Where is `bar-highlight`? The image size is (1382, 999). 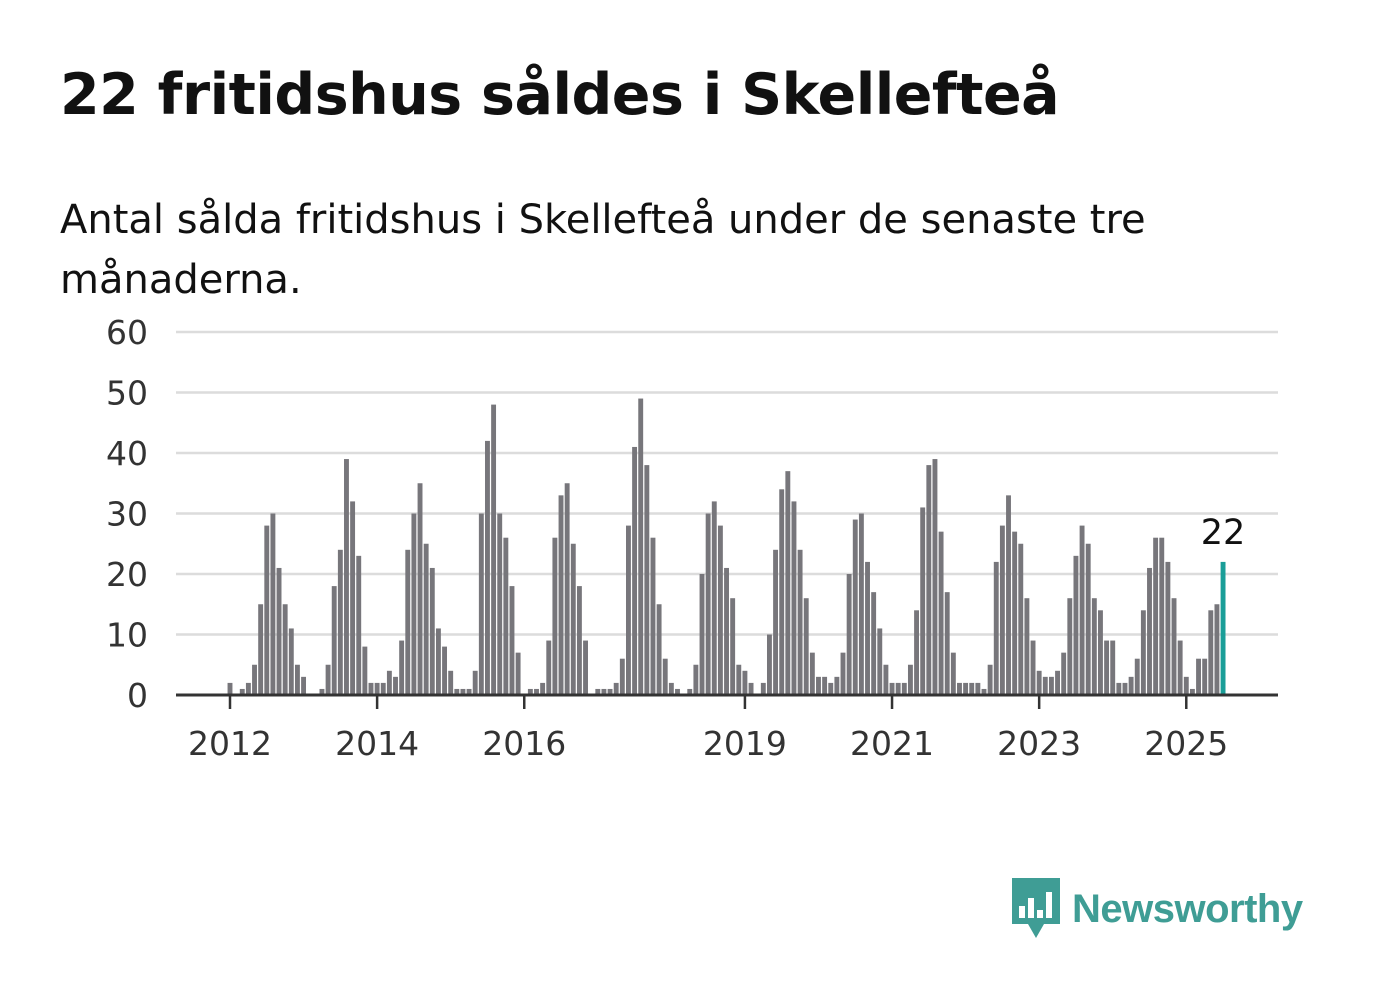
bar-highlight is located at coordinates (1223, 628).